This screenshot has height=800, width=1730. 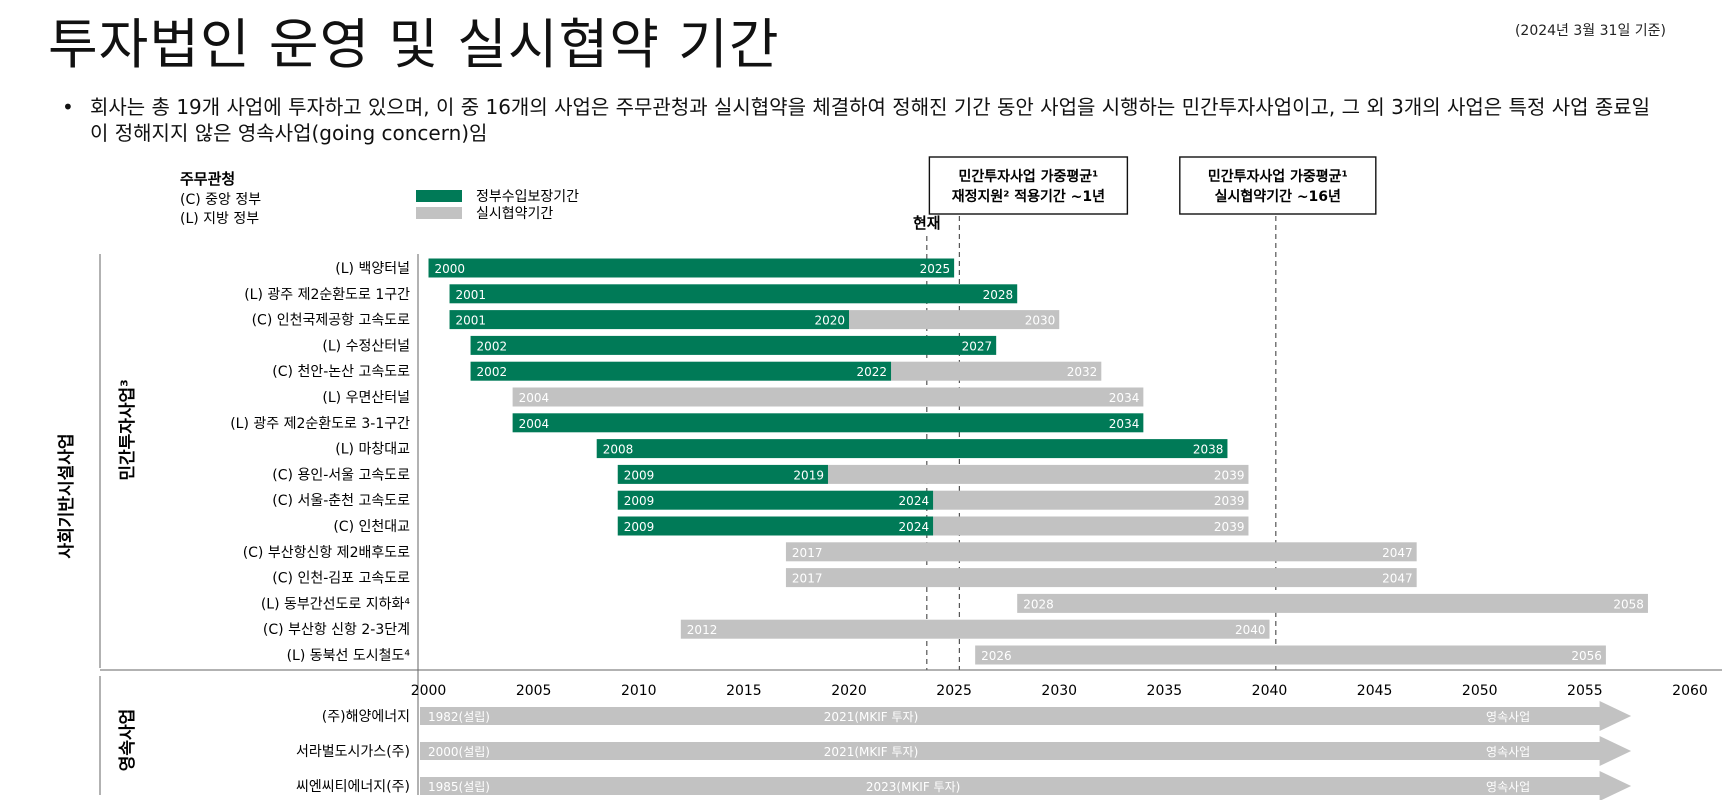 What do you see at coordinates (331, 321) in the screenshot?
I see `project-name: (C) 인천국제공항 고속도로` at bounding box center [331, 321].